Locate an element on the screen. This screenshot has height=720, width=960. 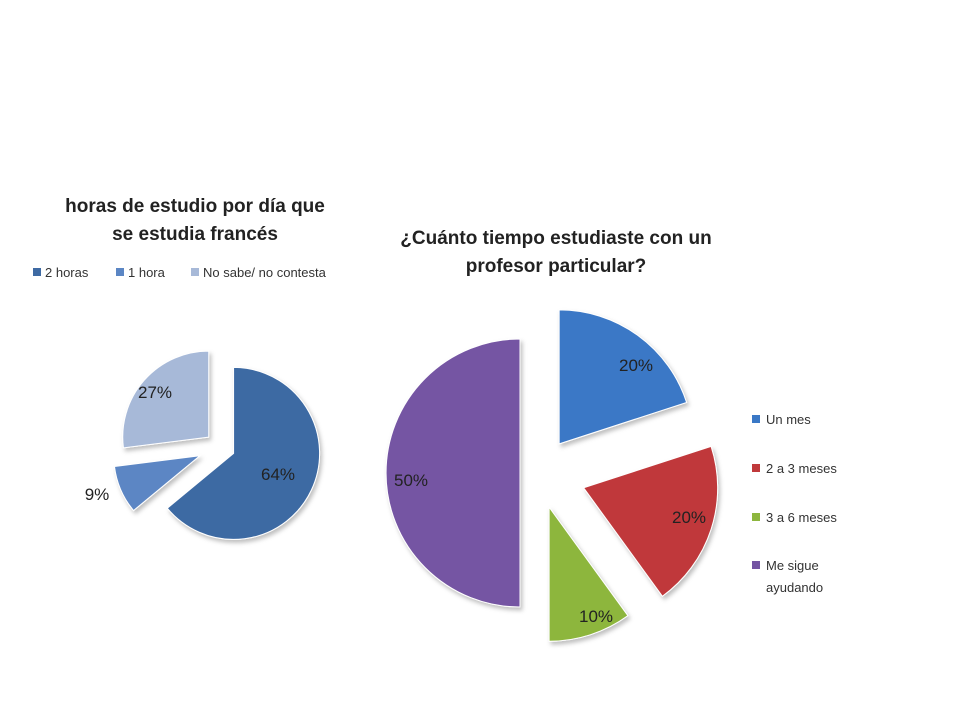
legend-label: 2 a 3 meses is located at coordinates (801, 468).